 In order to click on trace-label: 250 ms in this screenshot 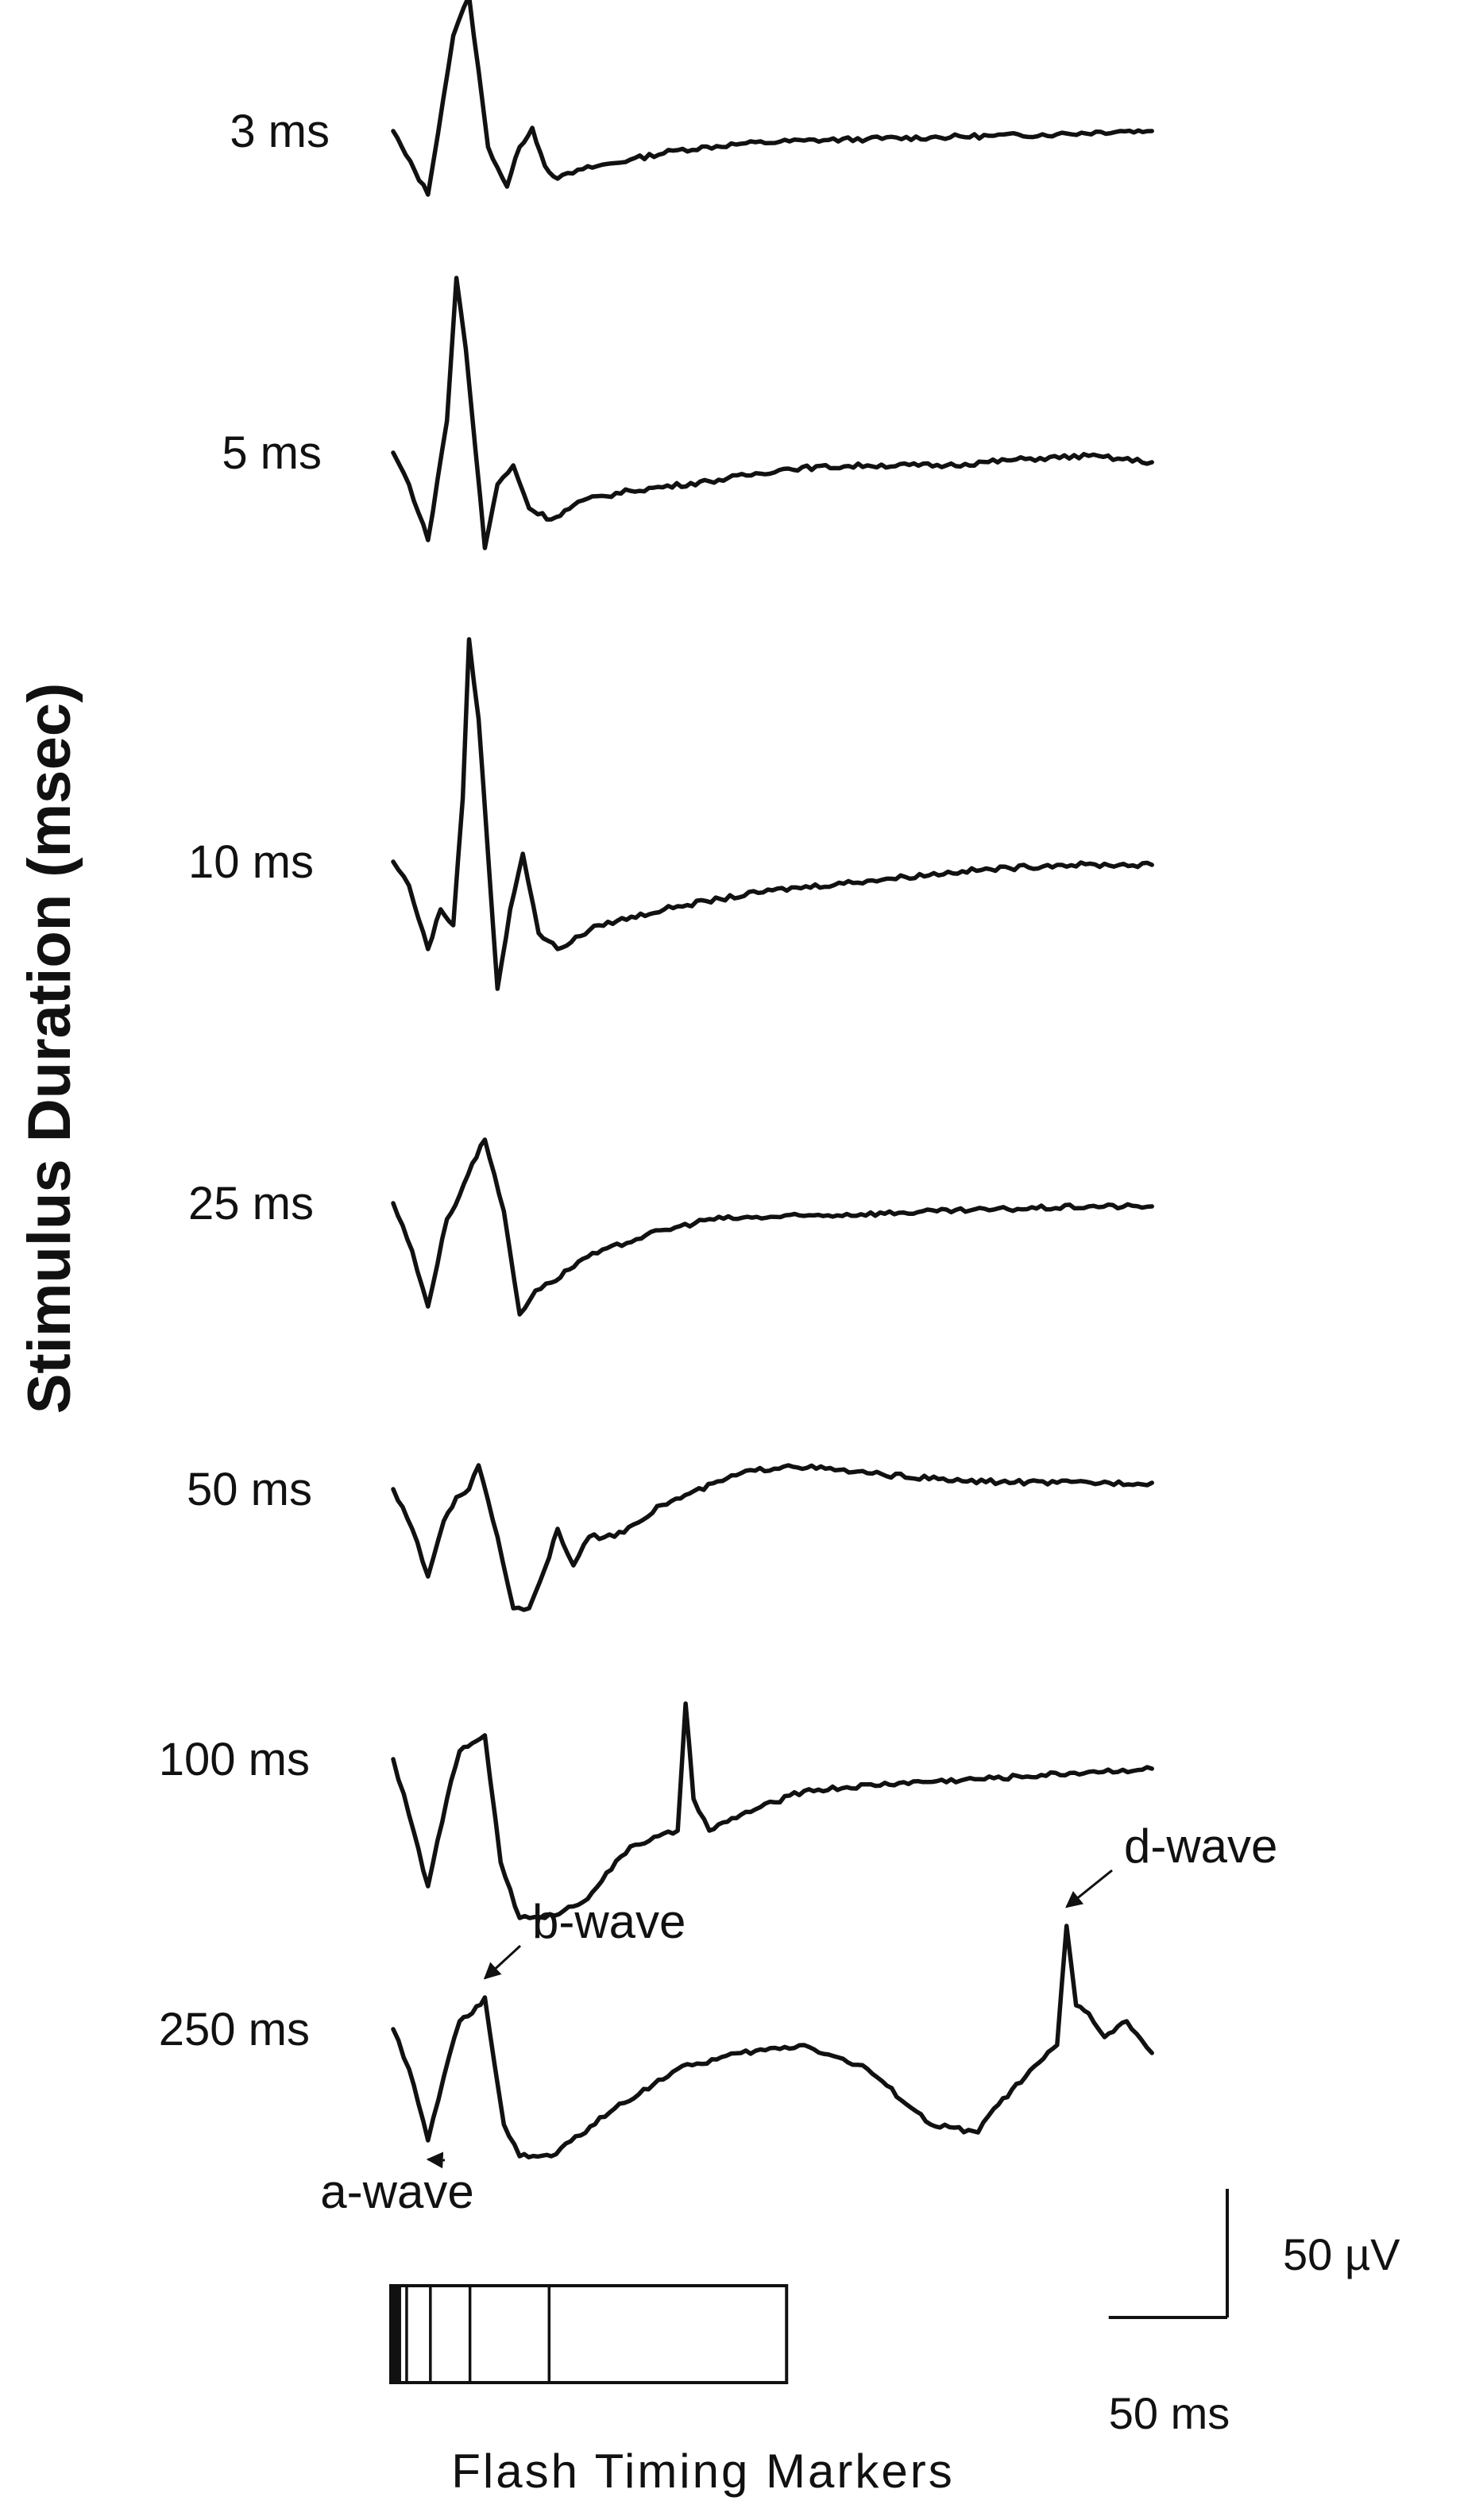, I will do `click(234, 2030)`.